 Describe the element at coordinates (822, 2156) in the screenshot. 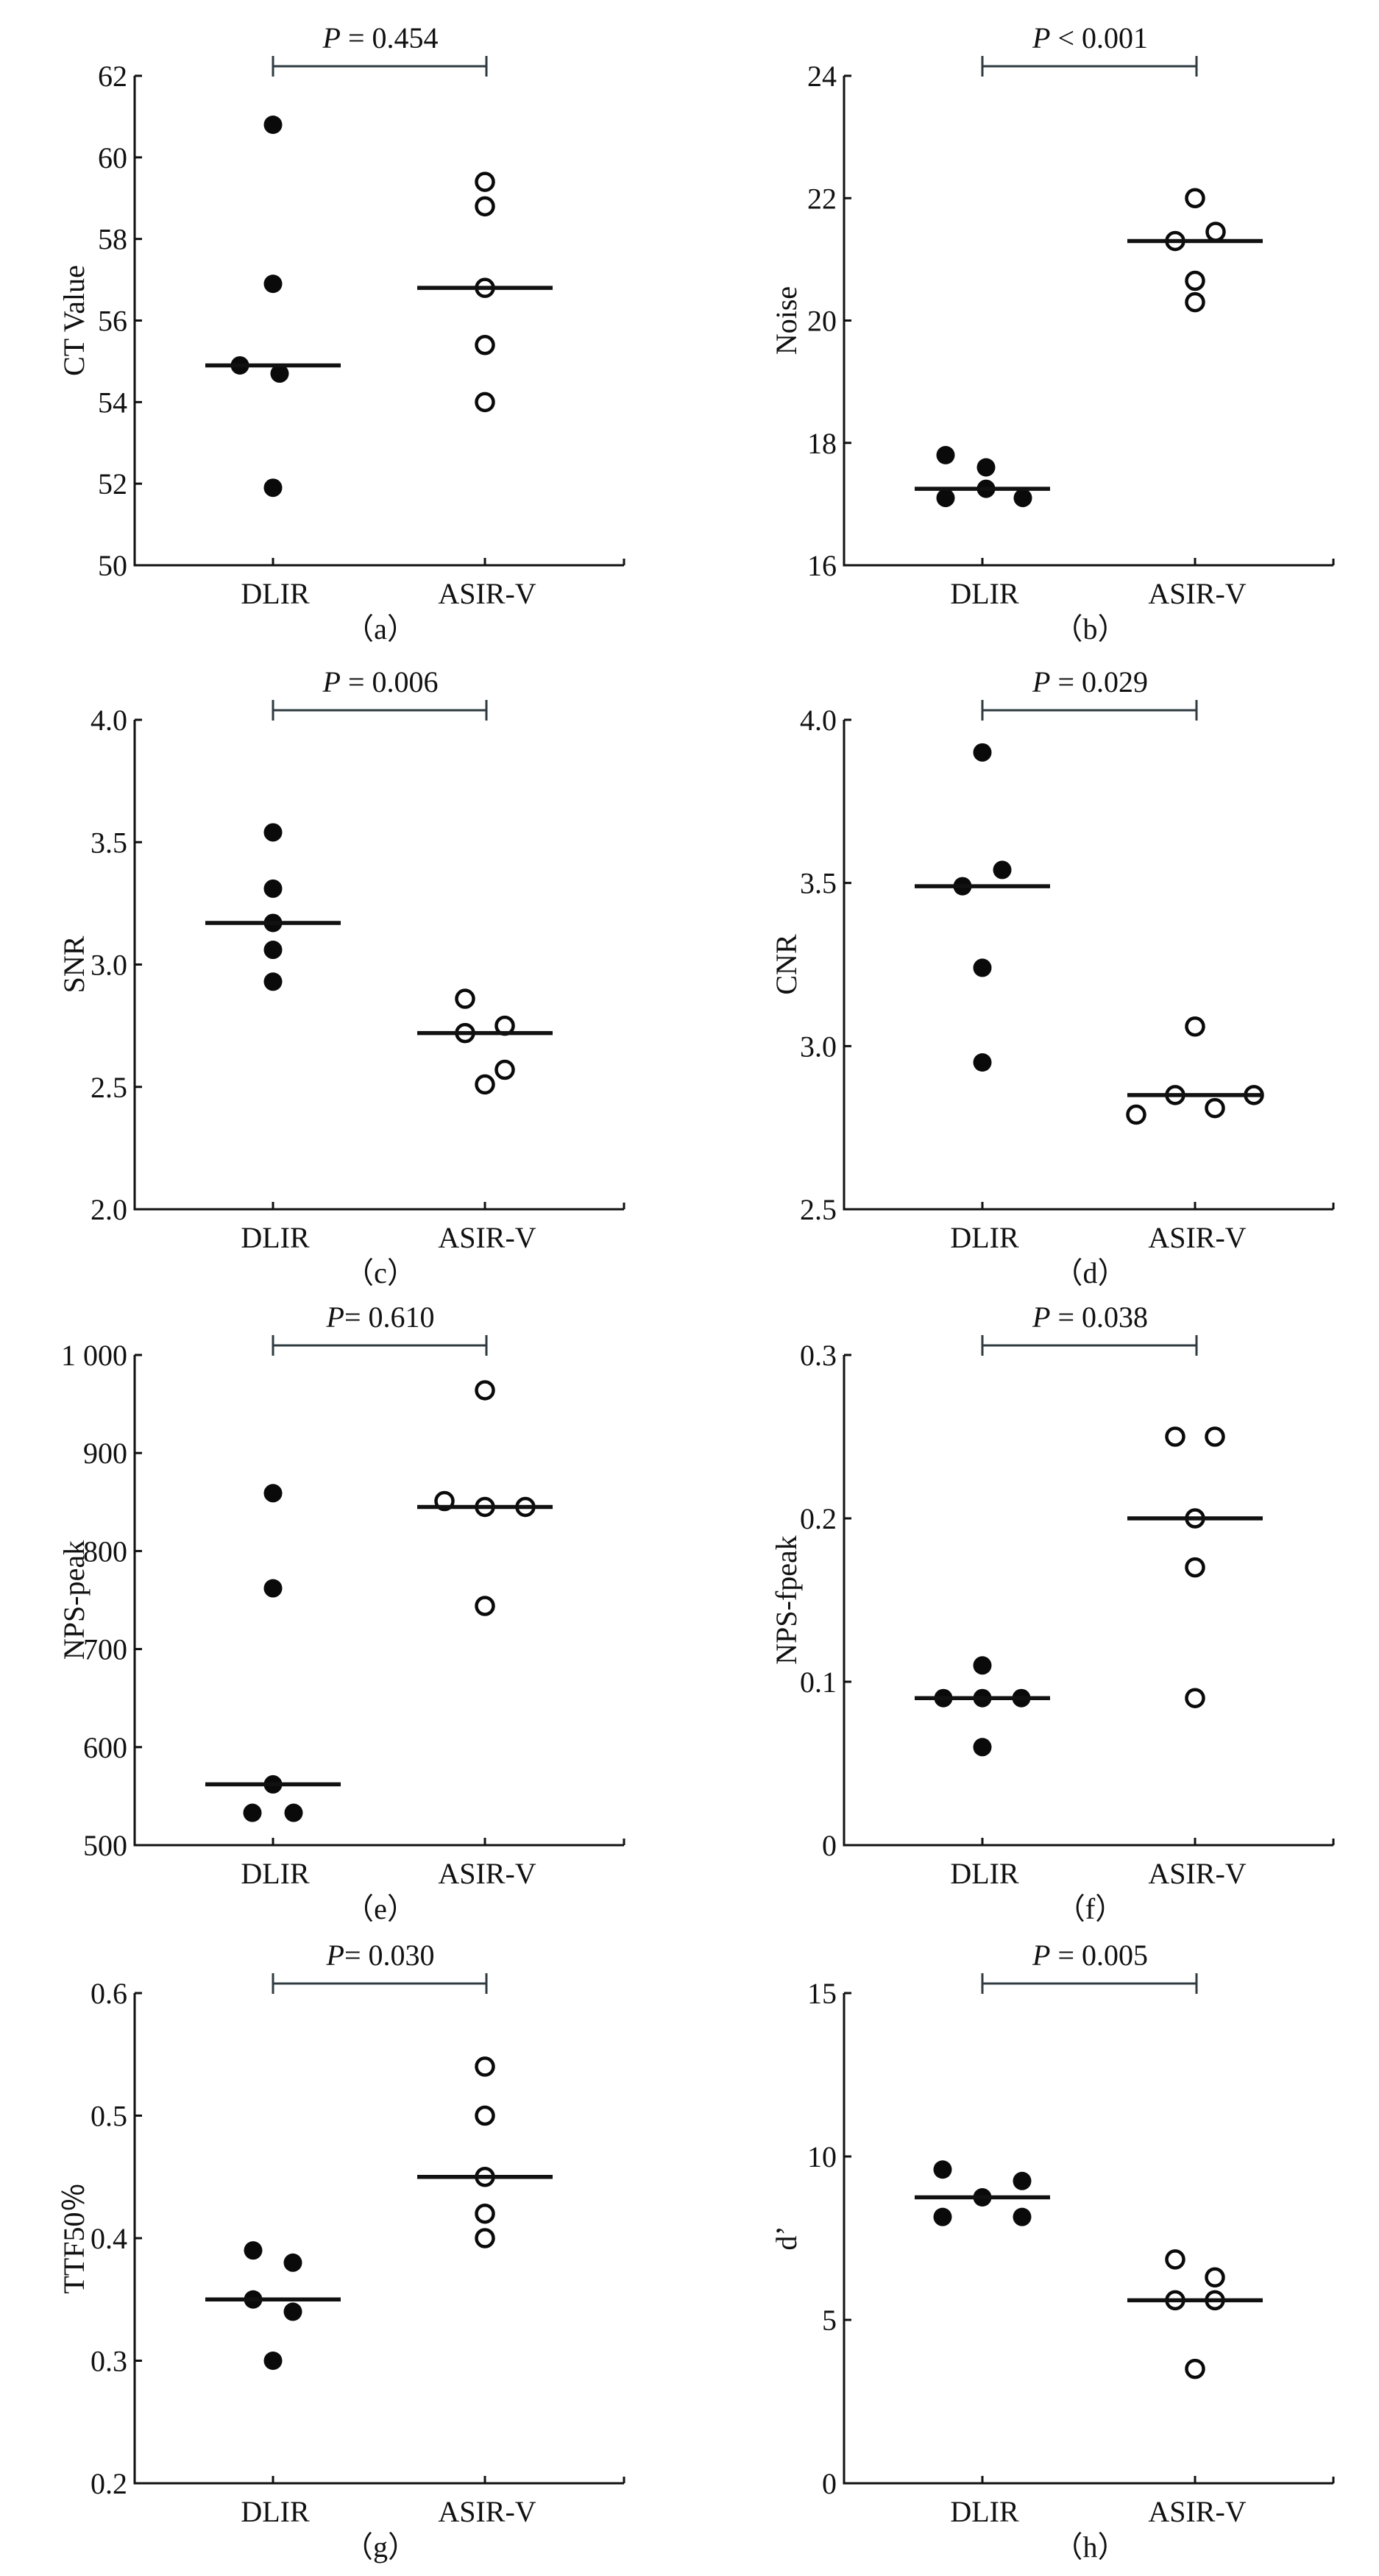

I see `y-tick-label: 10` at that location.